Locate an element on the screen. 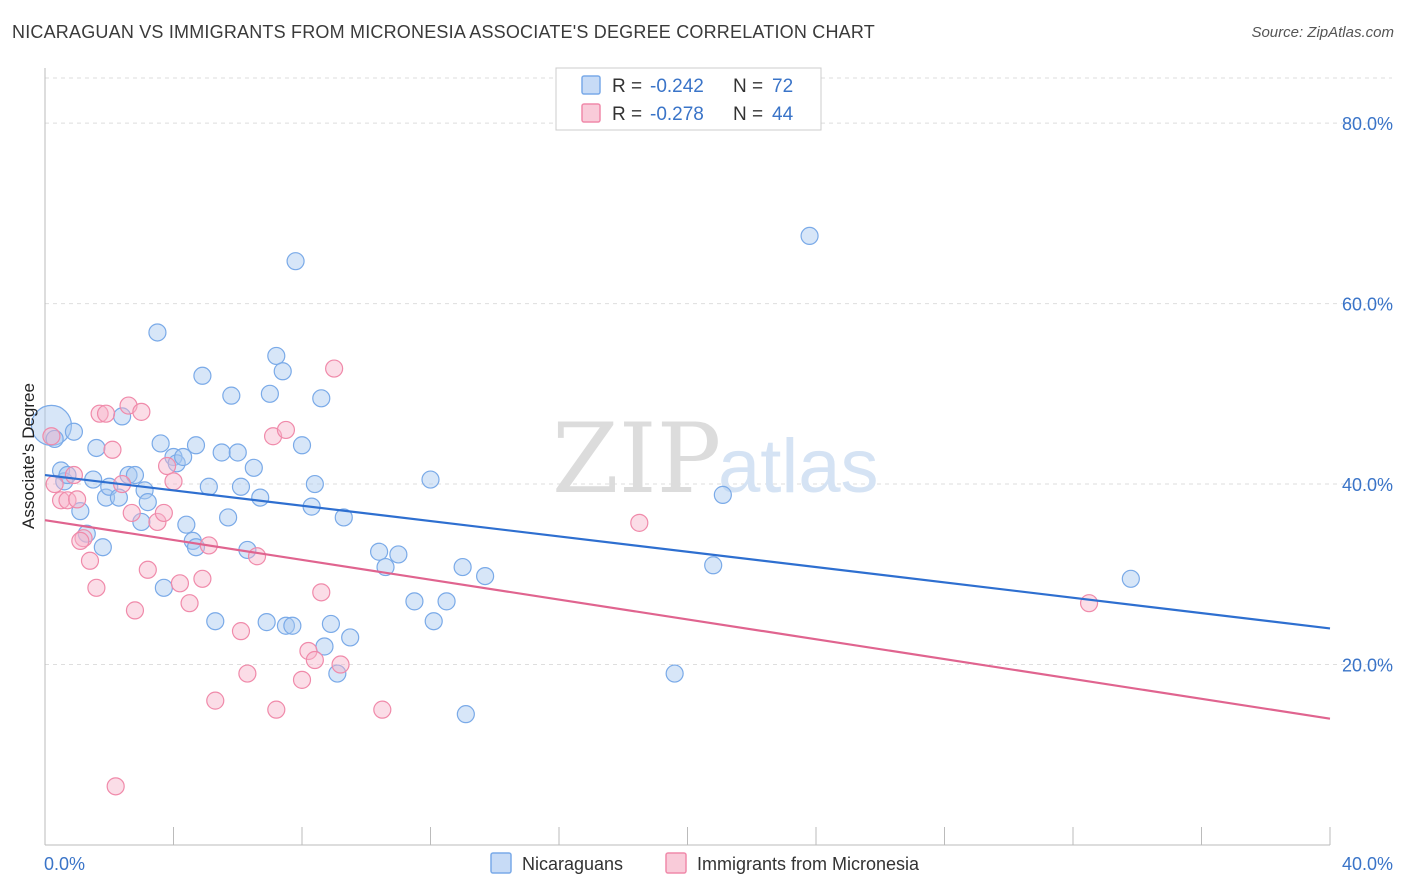 The width and height of the screenshot is (1406, 892). legend-r-value-2: -0.278 is located at coordinates (677, 114).